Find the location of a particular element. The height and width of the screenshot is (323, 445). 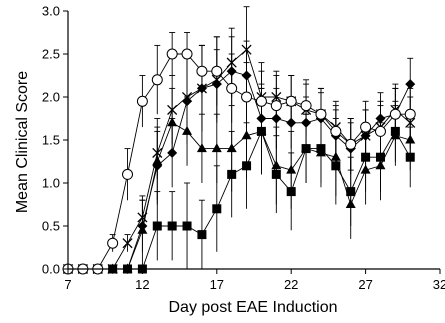

x-tick-label: 27 is located at coordinates (365, 284).